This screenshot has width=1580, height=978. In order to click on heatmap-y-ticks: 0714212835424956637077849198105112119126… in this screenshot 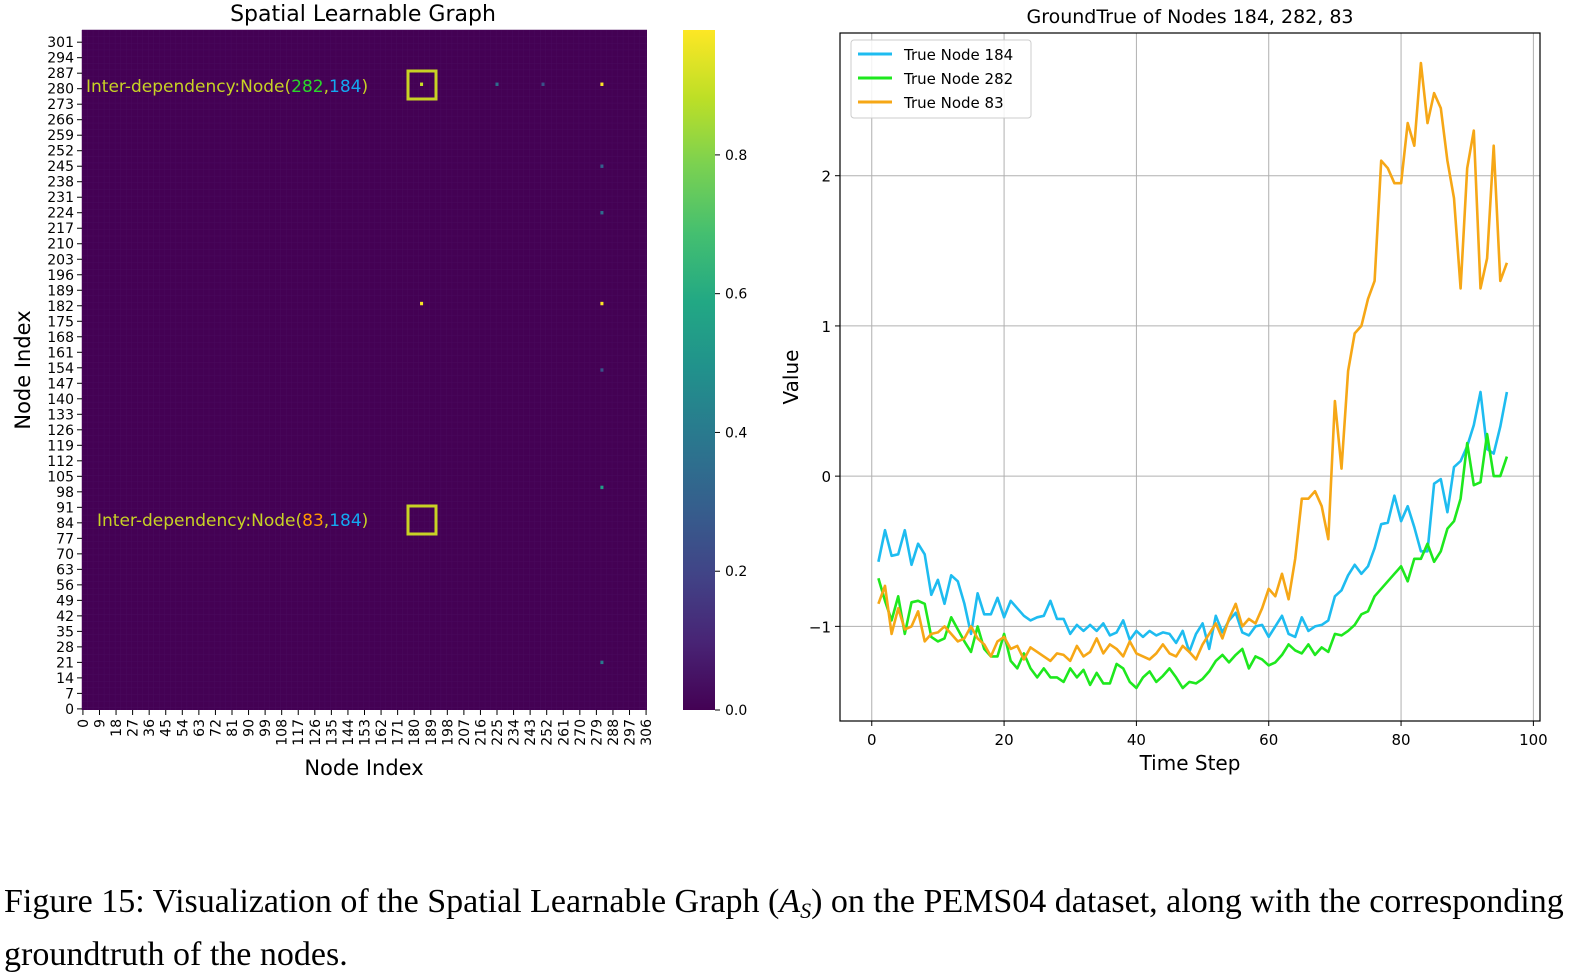, I will do `click(64, 376)`.